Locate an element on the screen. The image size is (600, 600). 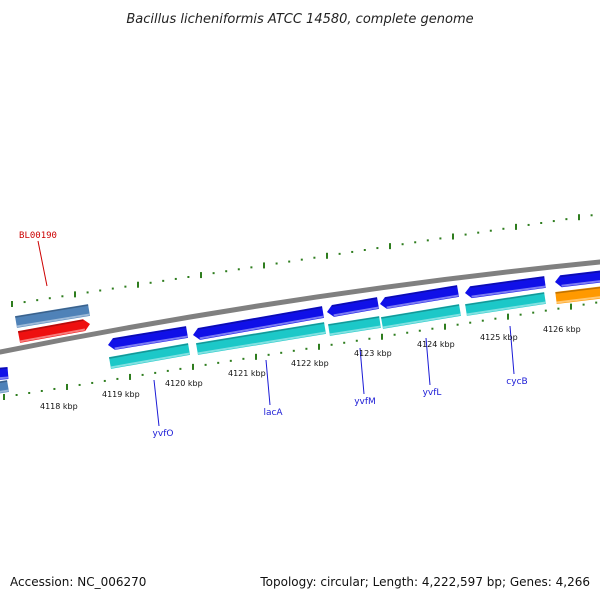
gene-arrow-lacA is located at coordinates (258, 323).